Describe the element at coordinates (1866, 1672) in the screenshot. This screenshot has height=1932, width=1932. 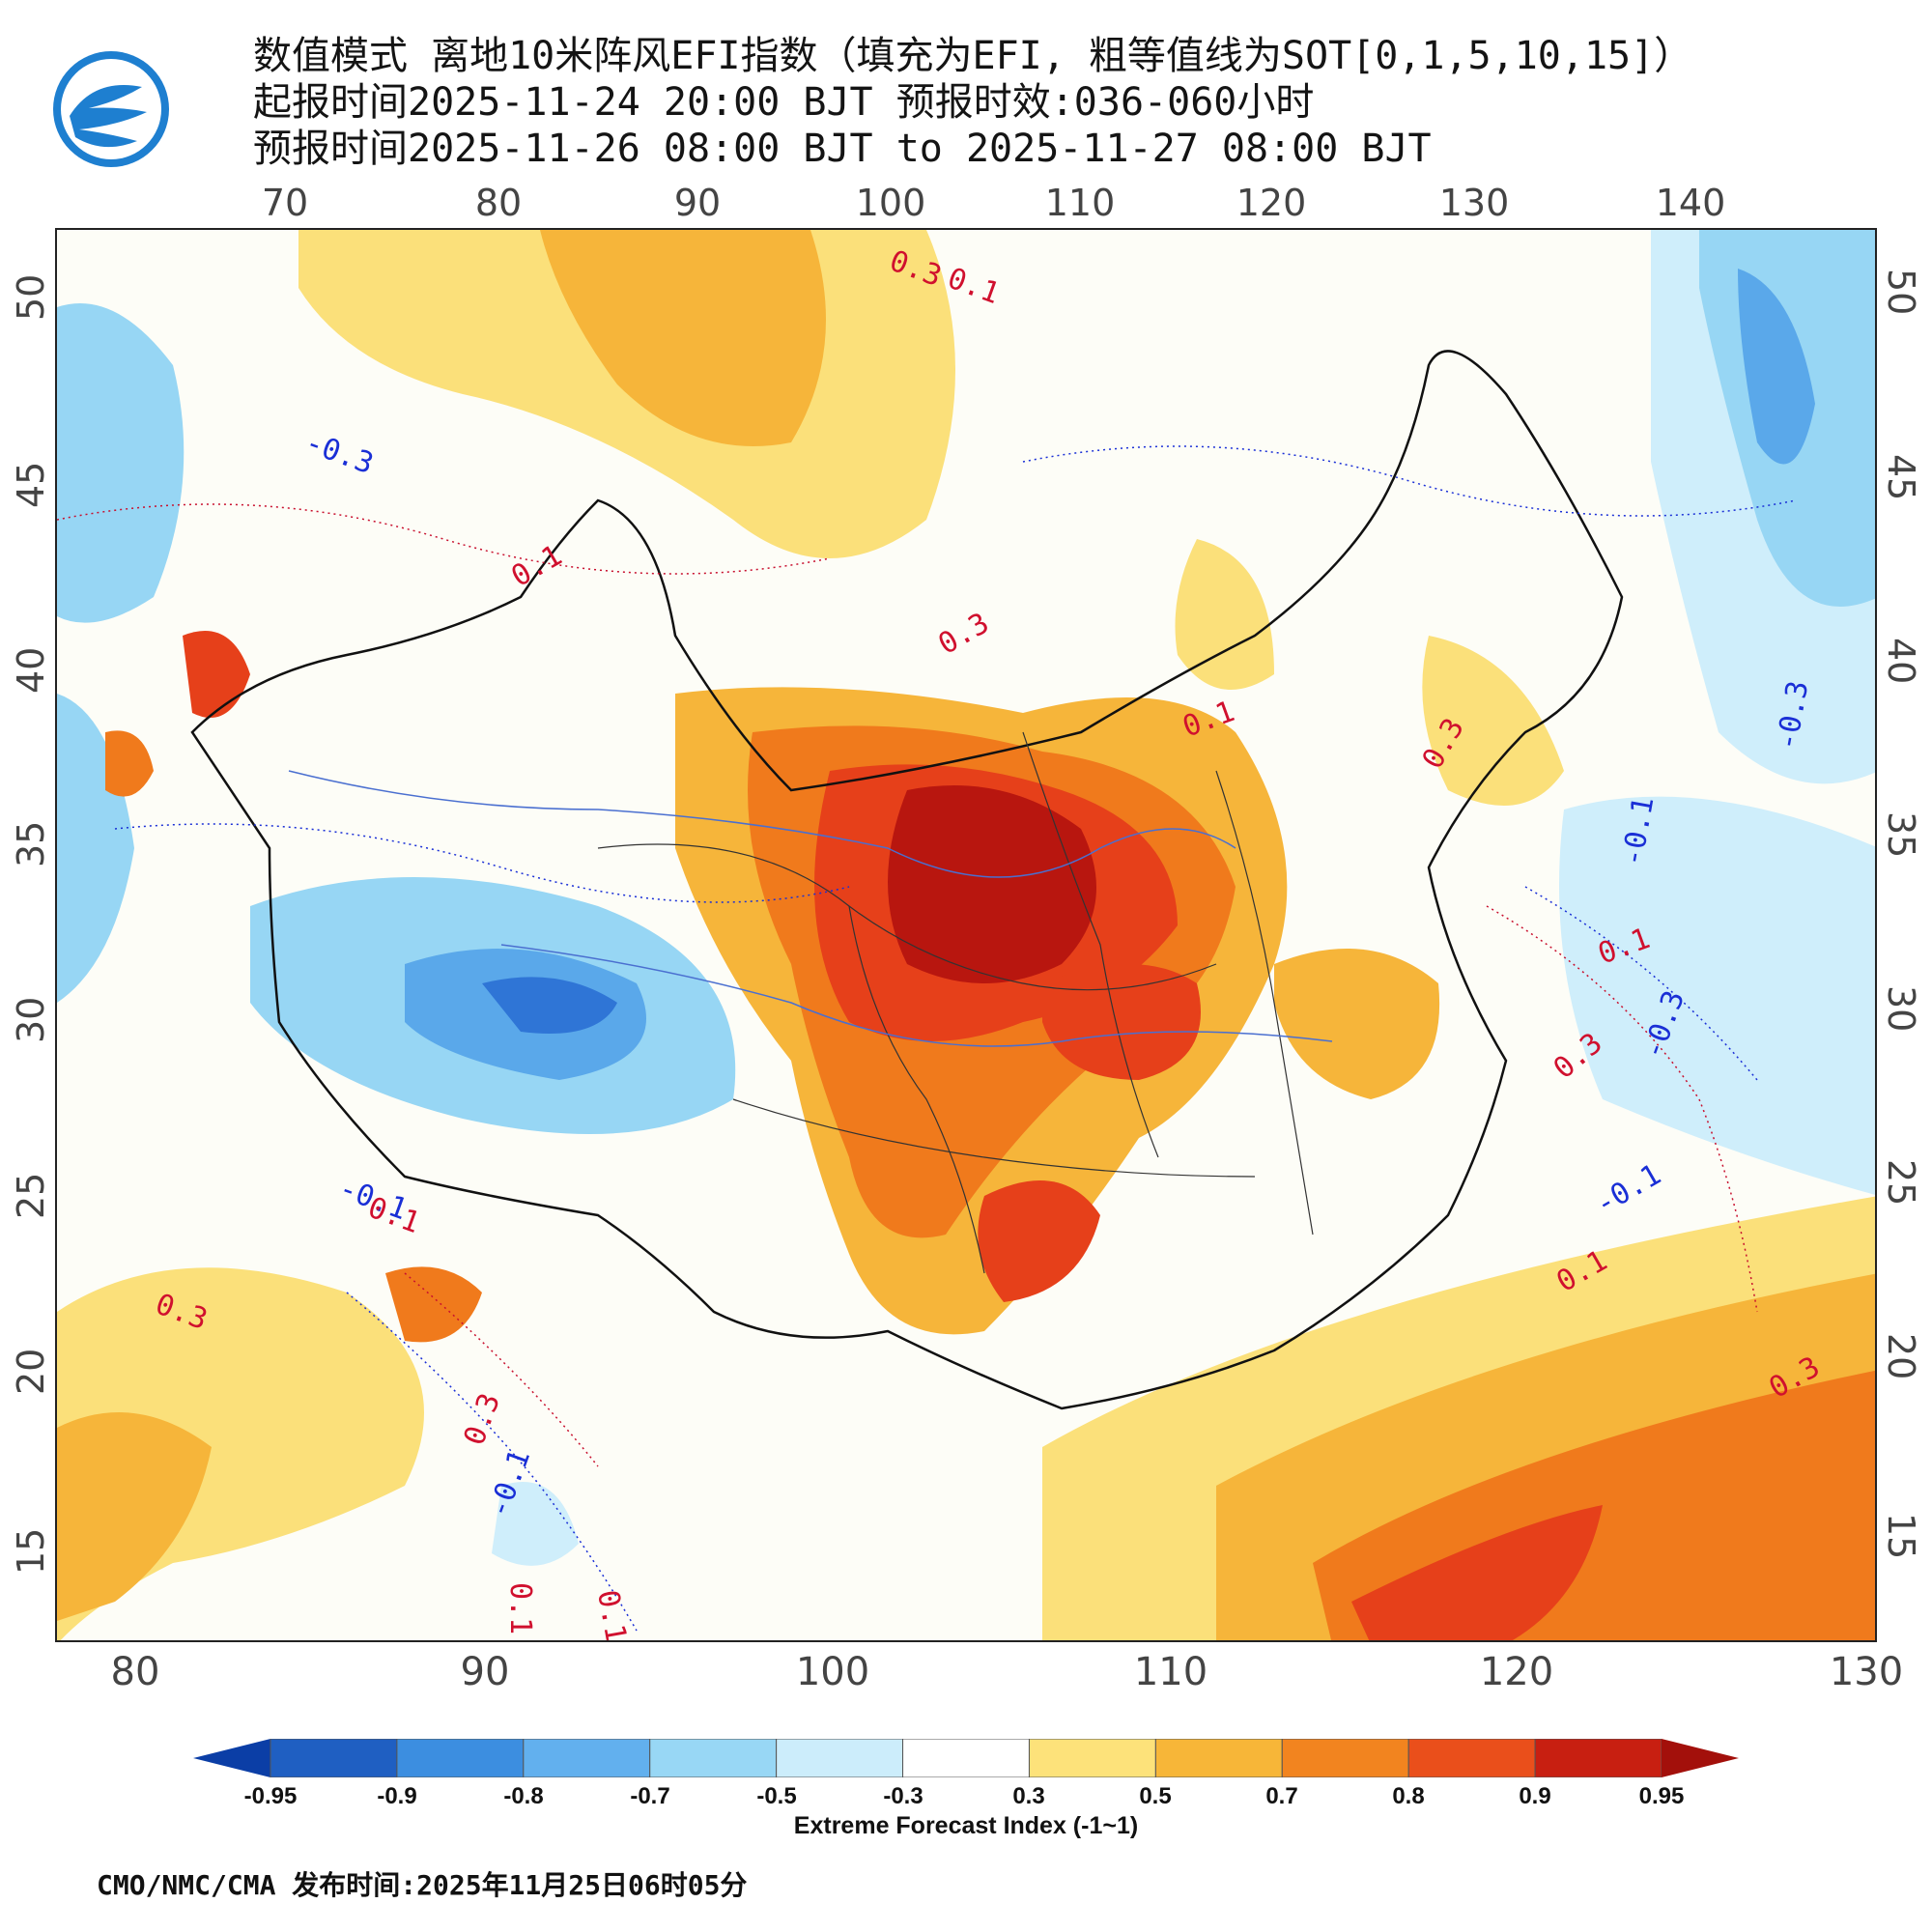
I see `lon-bottom-label: 130` at that location.